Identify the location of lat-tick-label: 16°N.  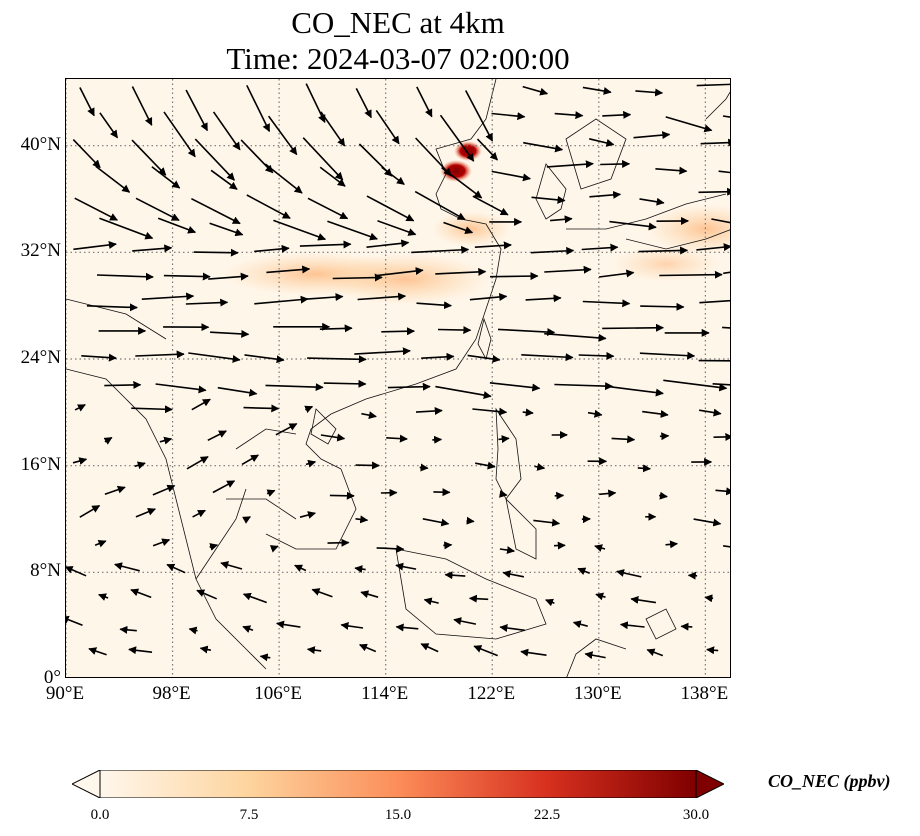
(40, 464).